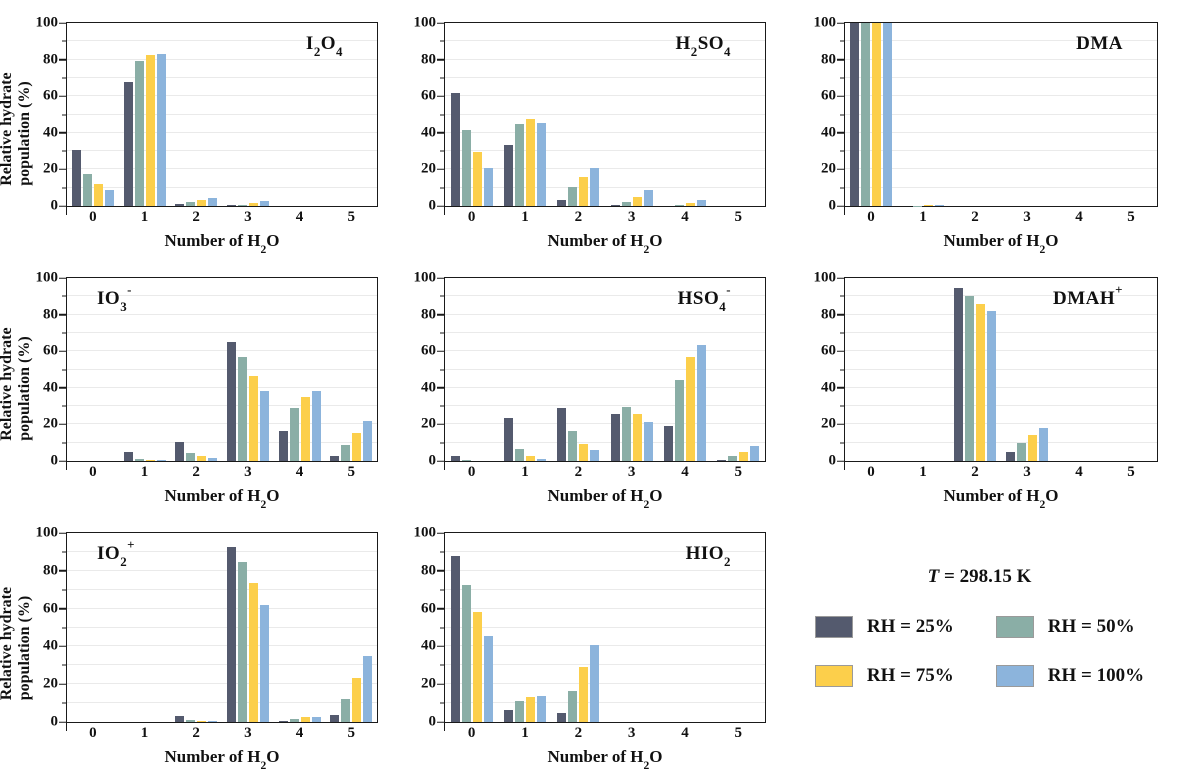  What do you see at coordinates (1010, 456) in the screenshot?
I see `bar-rh25-x3` at bounding box center [1010, 456].